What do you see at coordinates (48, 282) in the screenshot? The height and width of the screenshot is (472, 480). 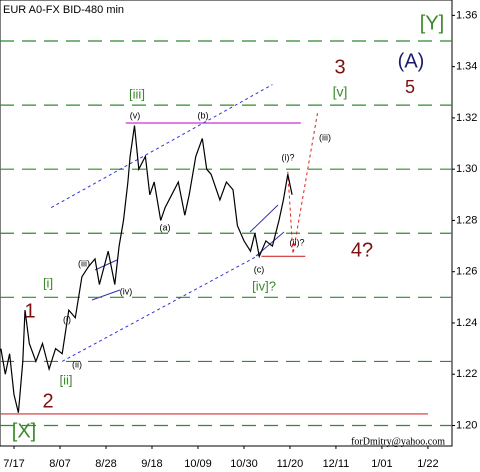 I see `wave-label: [i]` at bounding box center [48, 282].